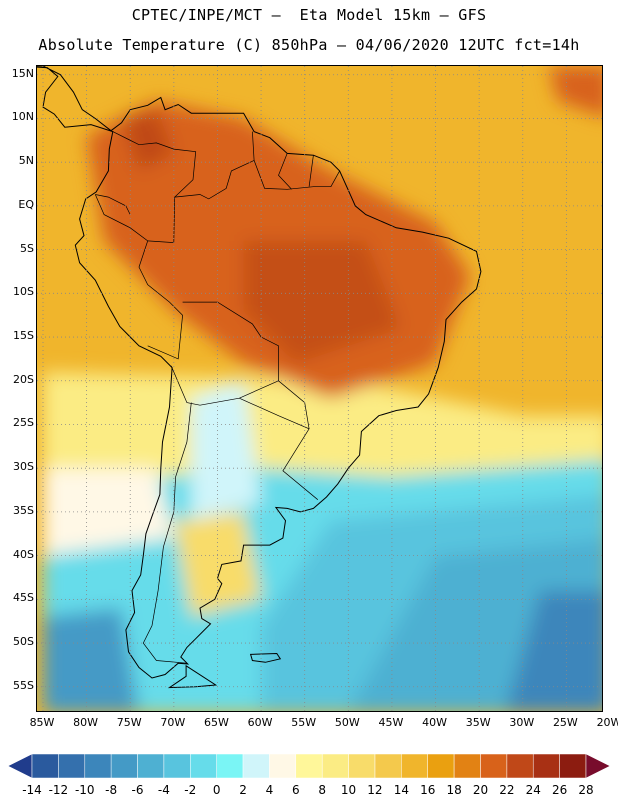 Image resolution: width=618 pixels, height=800 pixels. What do you see at coordinates (478, 722) in the screenshot?
I see `lon-label: 35W` at bounding box center [478, 722].